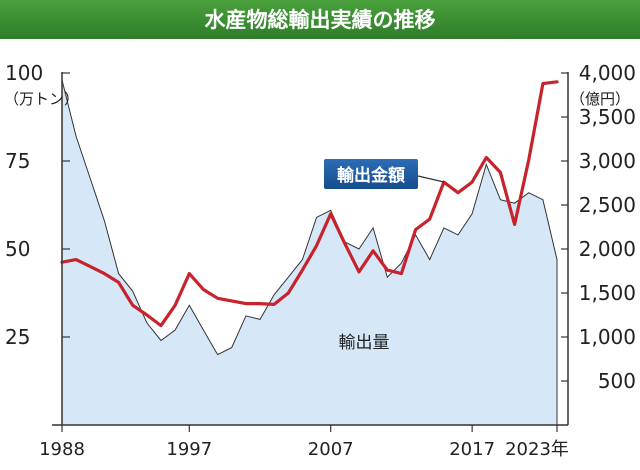  I want to click on right-tick-label: 3,000, so click(607, 161).